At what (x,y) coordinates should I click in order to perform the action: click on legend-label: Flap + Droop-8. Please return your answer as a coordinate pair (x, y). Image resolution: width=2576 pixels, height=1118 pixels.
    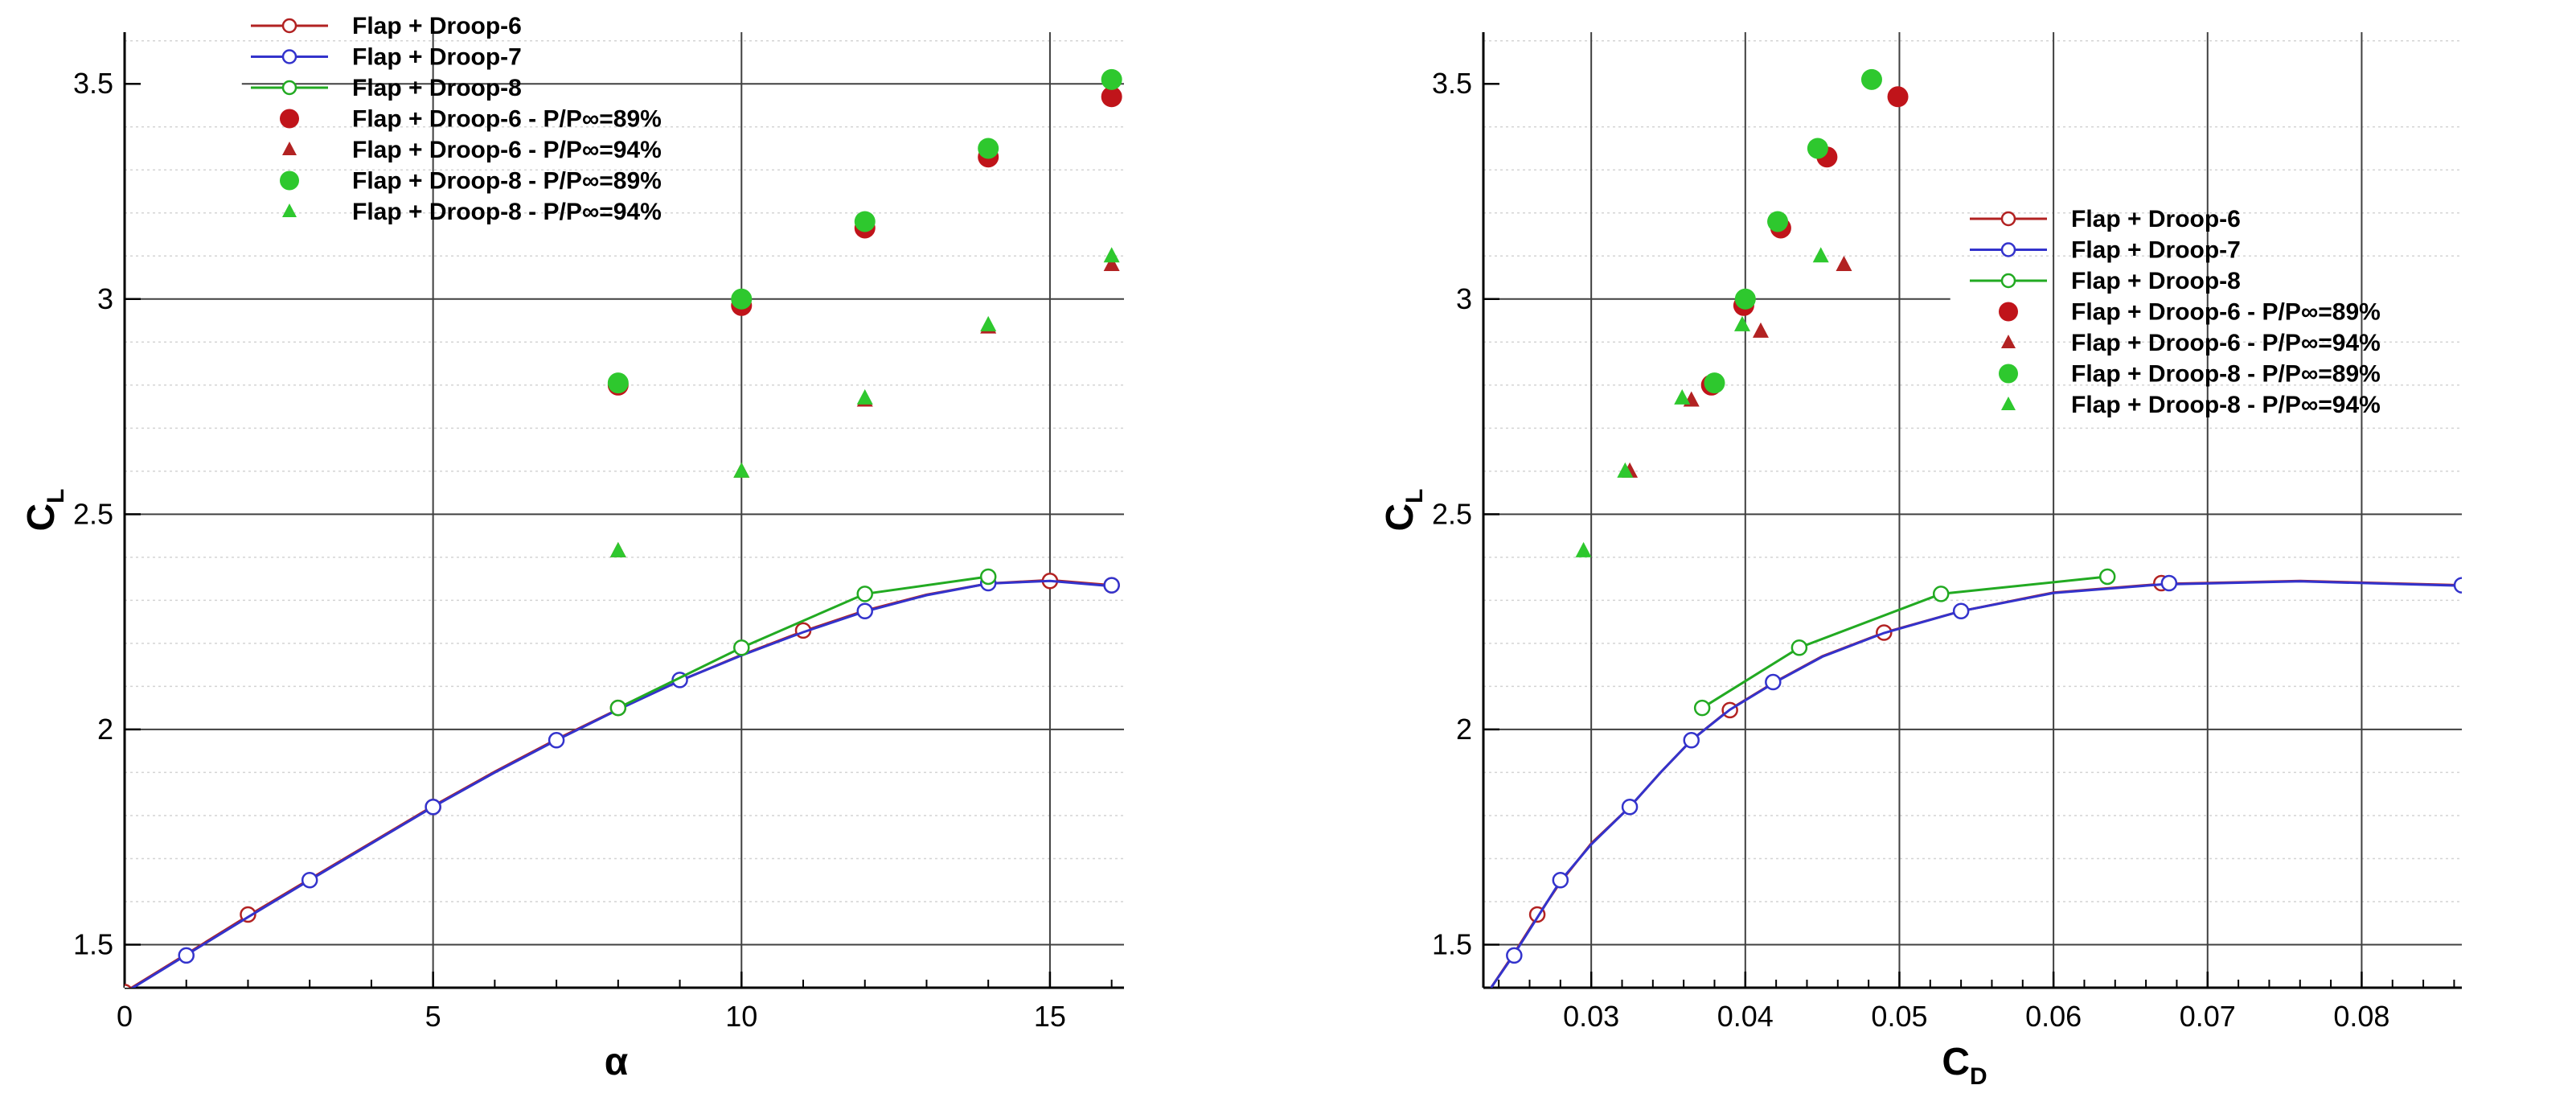
    Looking at the image, I should click on (437, 88).